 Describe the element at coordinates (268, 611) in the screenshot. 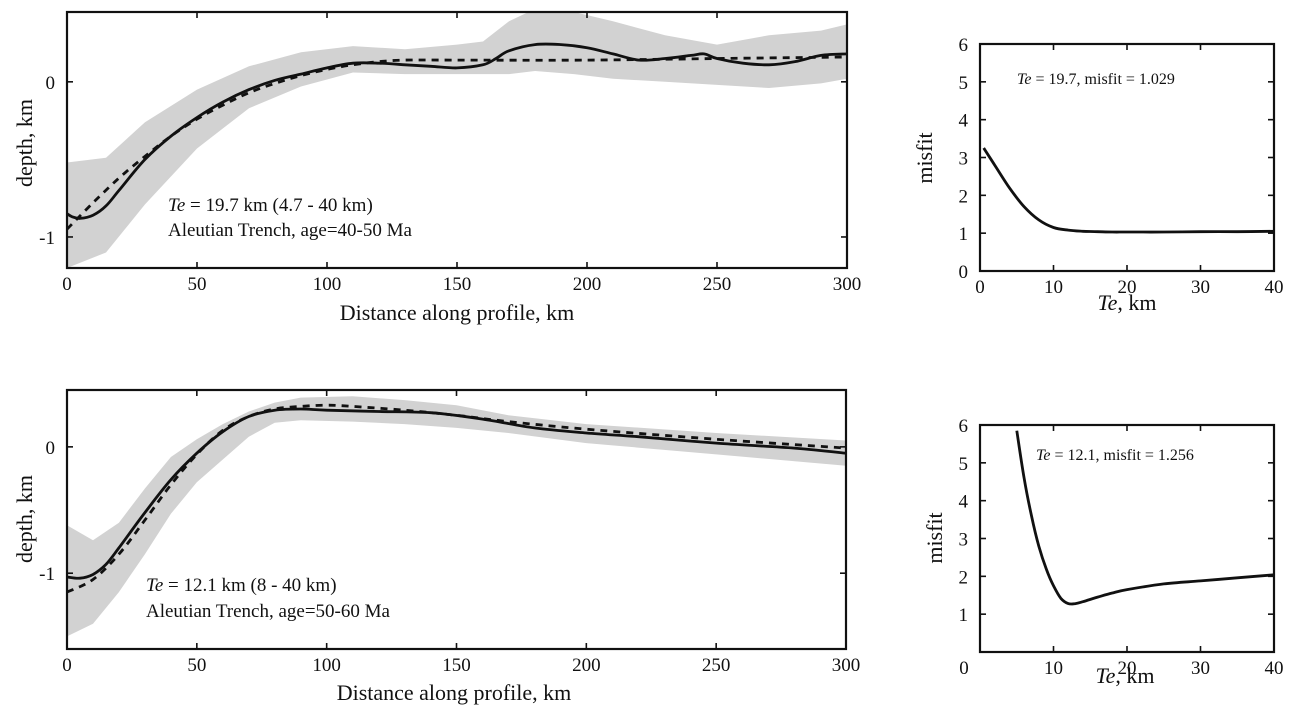

I see `trench-annotation: Aleutian Trench, age=50-60 Ma` at that location.